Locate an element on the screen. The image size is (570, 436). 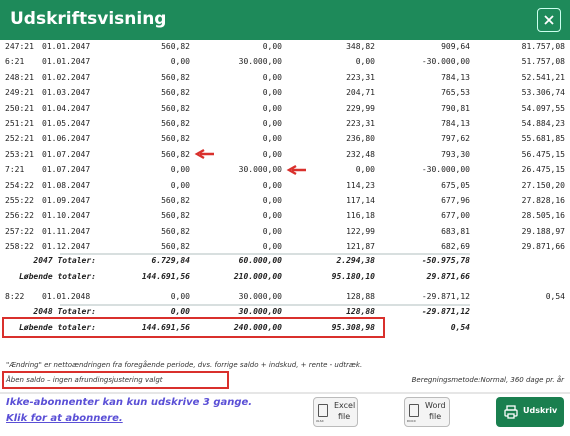
subscribe-link: Klik for at abonnere. is located at coordinates (64, 418).